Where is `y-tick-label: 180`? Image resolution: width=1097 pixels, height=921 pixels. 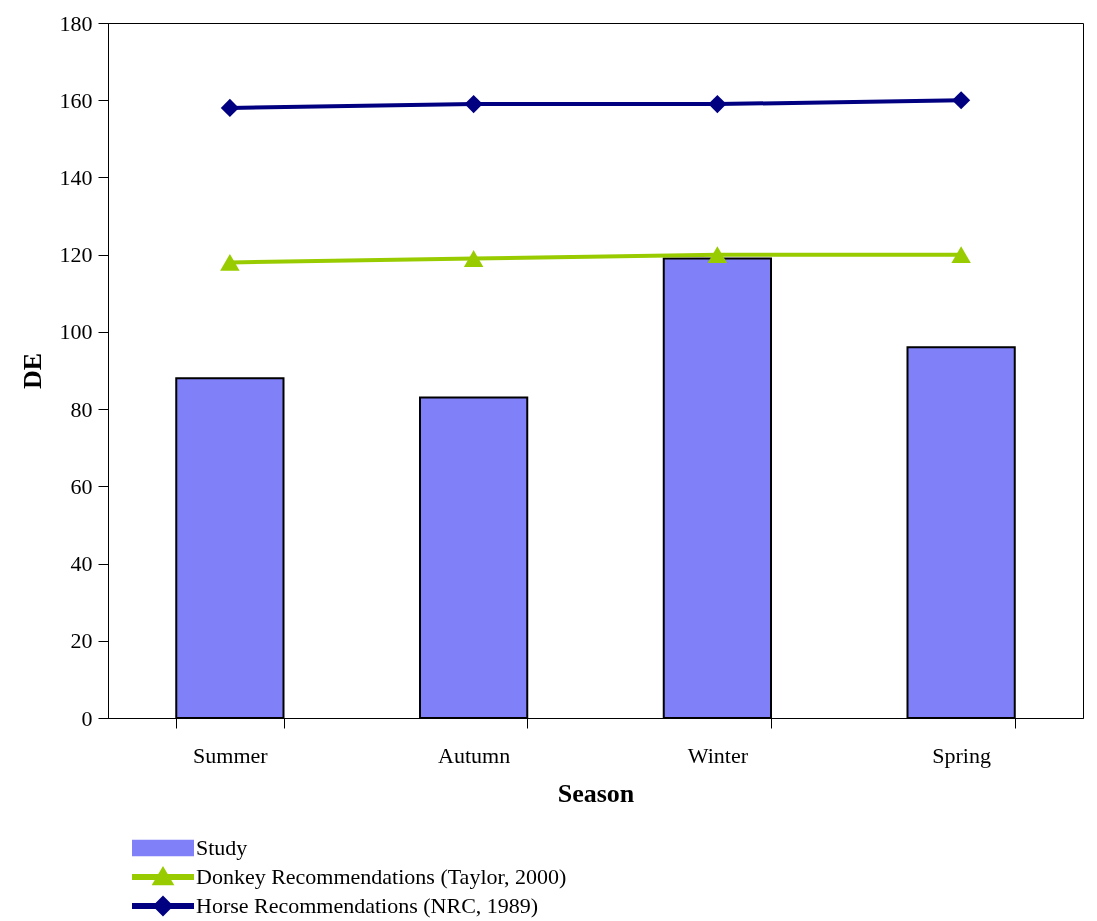
y-tick-label: 180 is located at coordinates (76, 23).